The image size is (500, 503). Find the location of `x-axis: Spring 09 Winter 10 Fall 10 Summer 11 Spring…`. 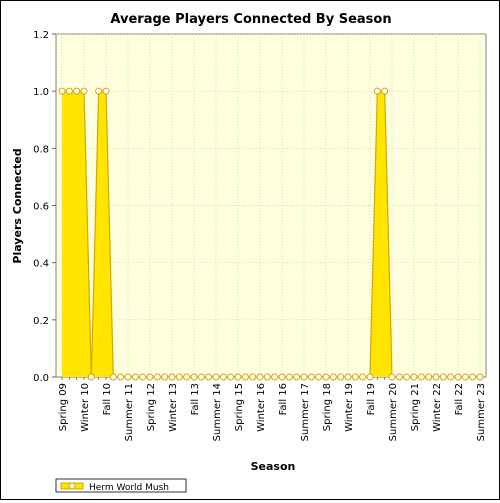

x-axis: Spring 09 Winter 10 Fall 10 Summer 11 Spring… is located at coordinates (272, 409).